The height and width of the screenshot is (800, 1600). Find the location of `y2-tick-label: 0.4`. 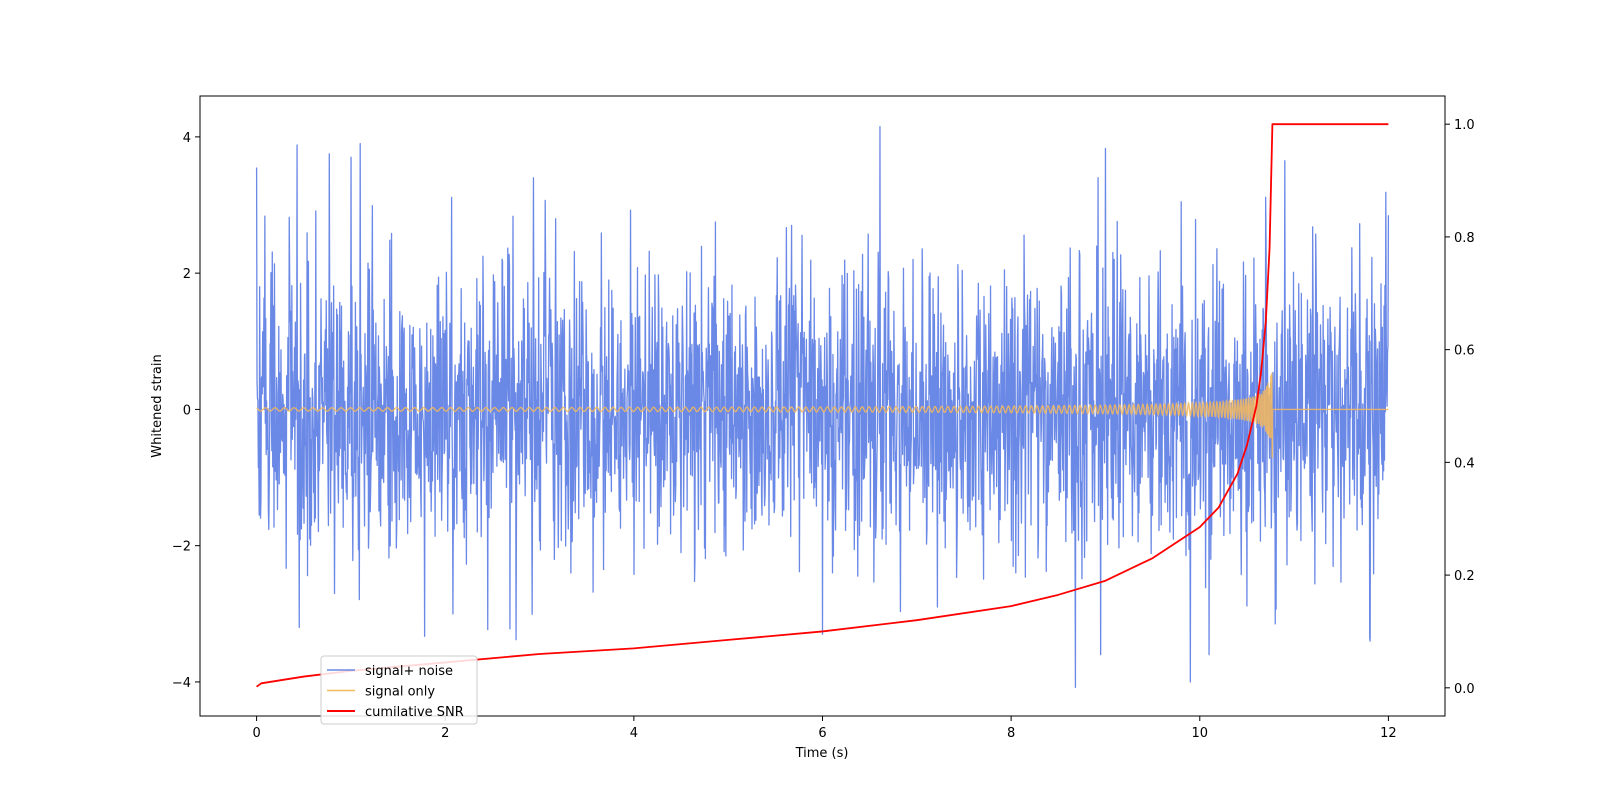

y2-tick-label: 0.4 is located at coordinates (1464, 463).